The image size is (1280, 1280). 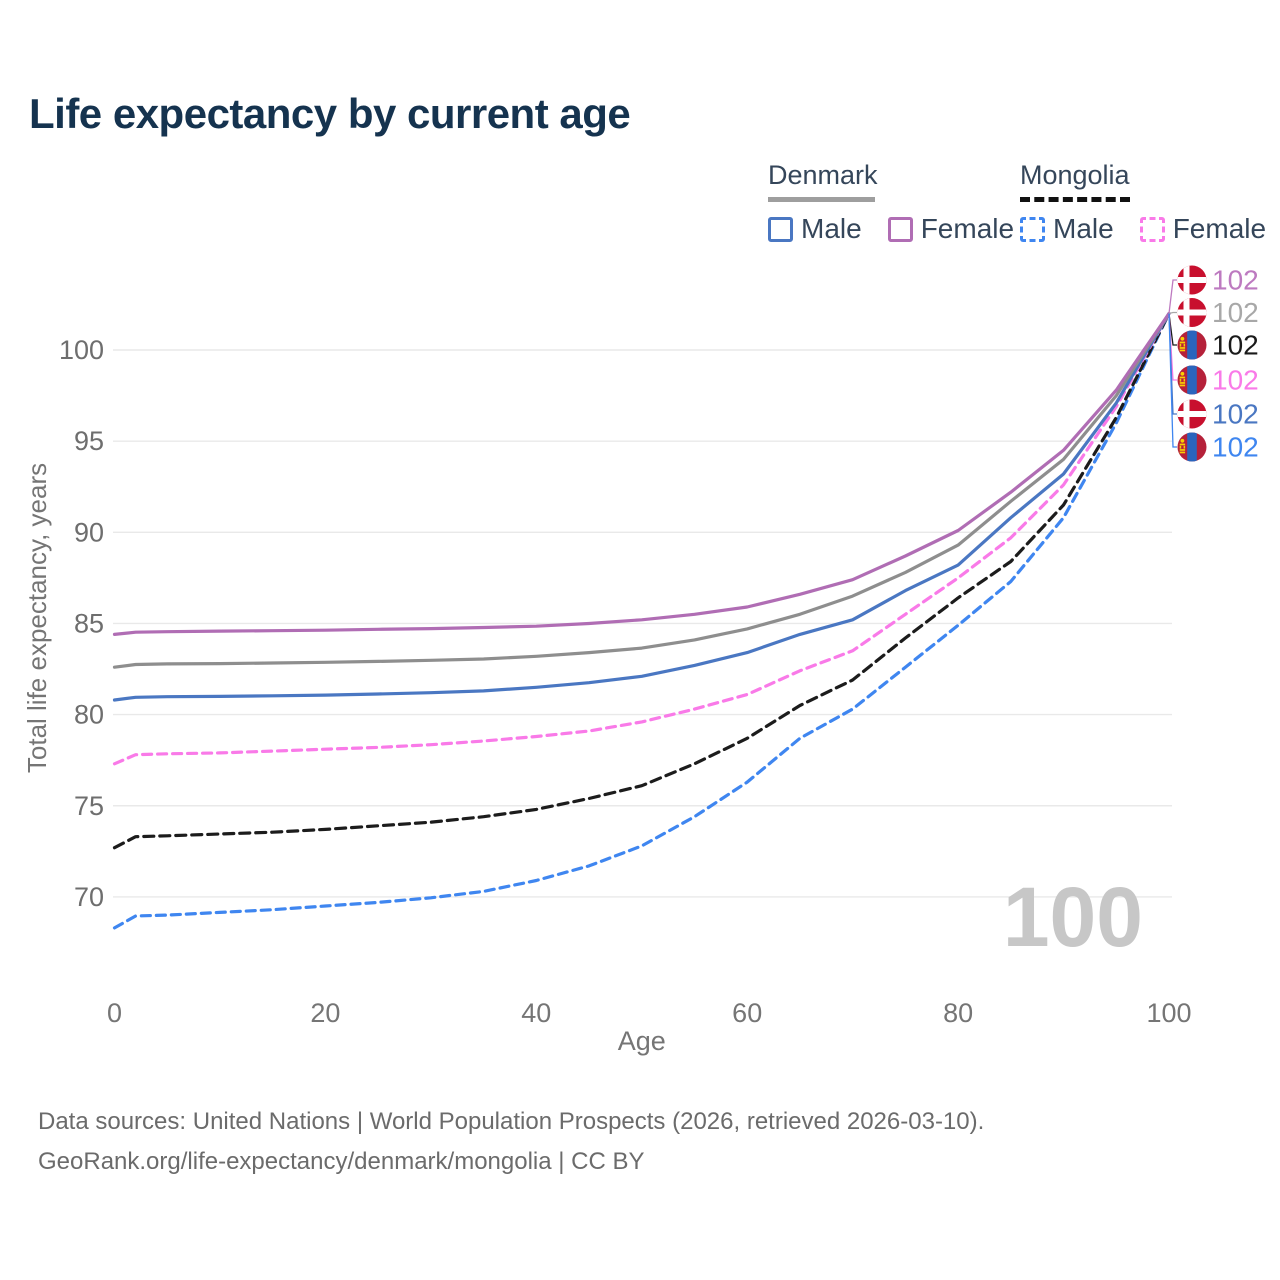 I want to click on legend-item-mongolia-male: Male, so click(x=1067, y=229).